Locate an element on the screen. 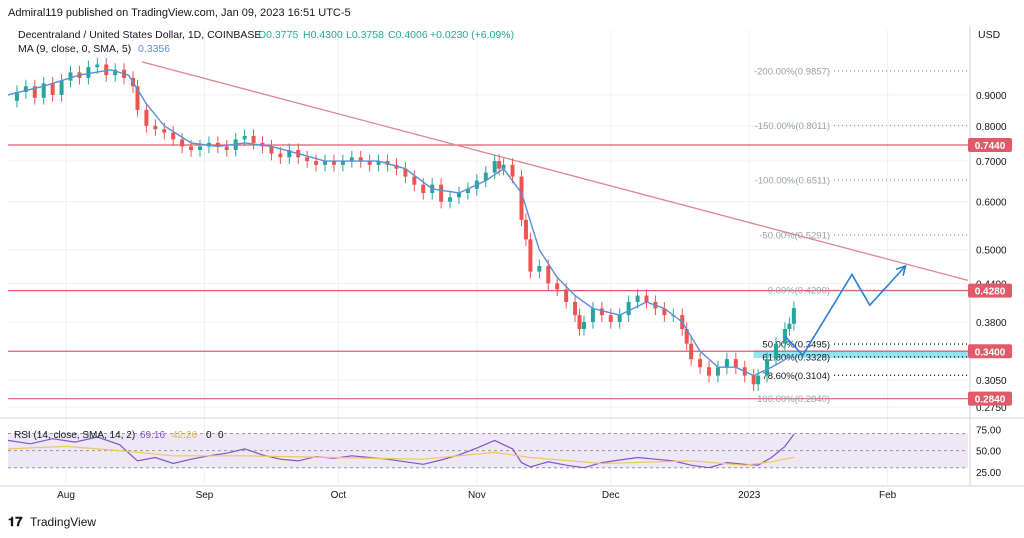  rsi-extra-1: 0 is located at coordinates (209, 435).